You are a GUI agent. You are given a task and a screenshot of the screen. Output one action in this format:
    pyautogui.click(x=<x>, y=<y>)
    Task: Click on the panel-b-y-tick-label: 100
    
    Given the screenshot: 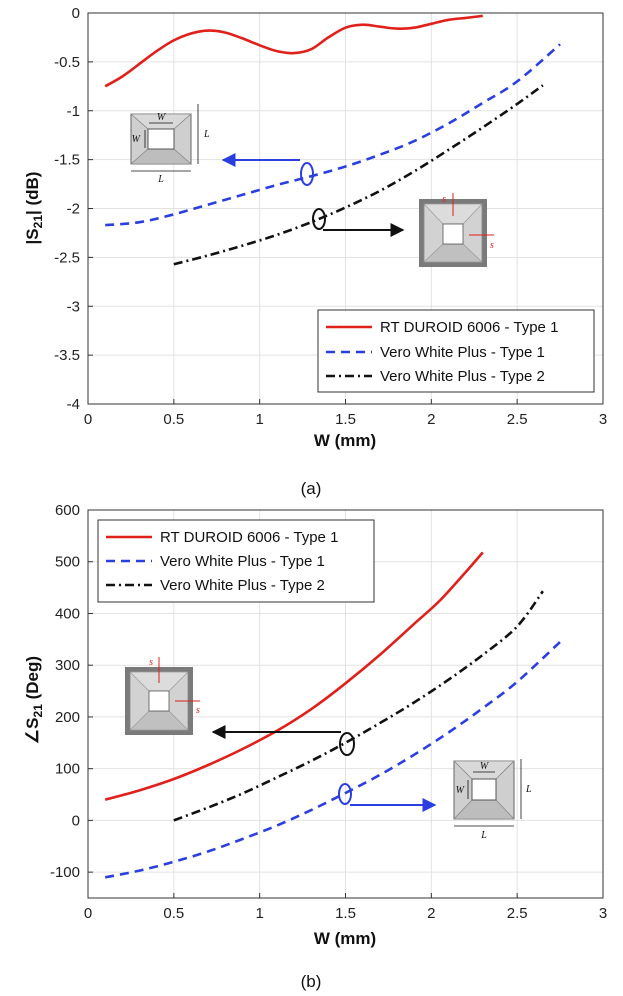 What is the action you would take?
    pyautogui.click(x=67, y=769)
    